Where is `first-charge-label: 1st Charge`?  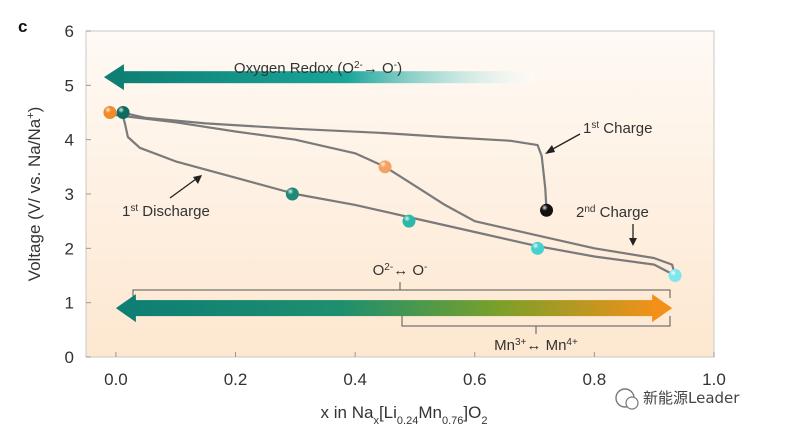
first-charge-label: 1st Charge is located at coordinates (618, 129).